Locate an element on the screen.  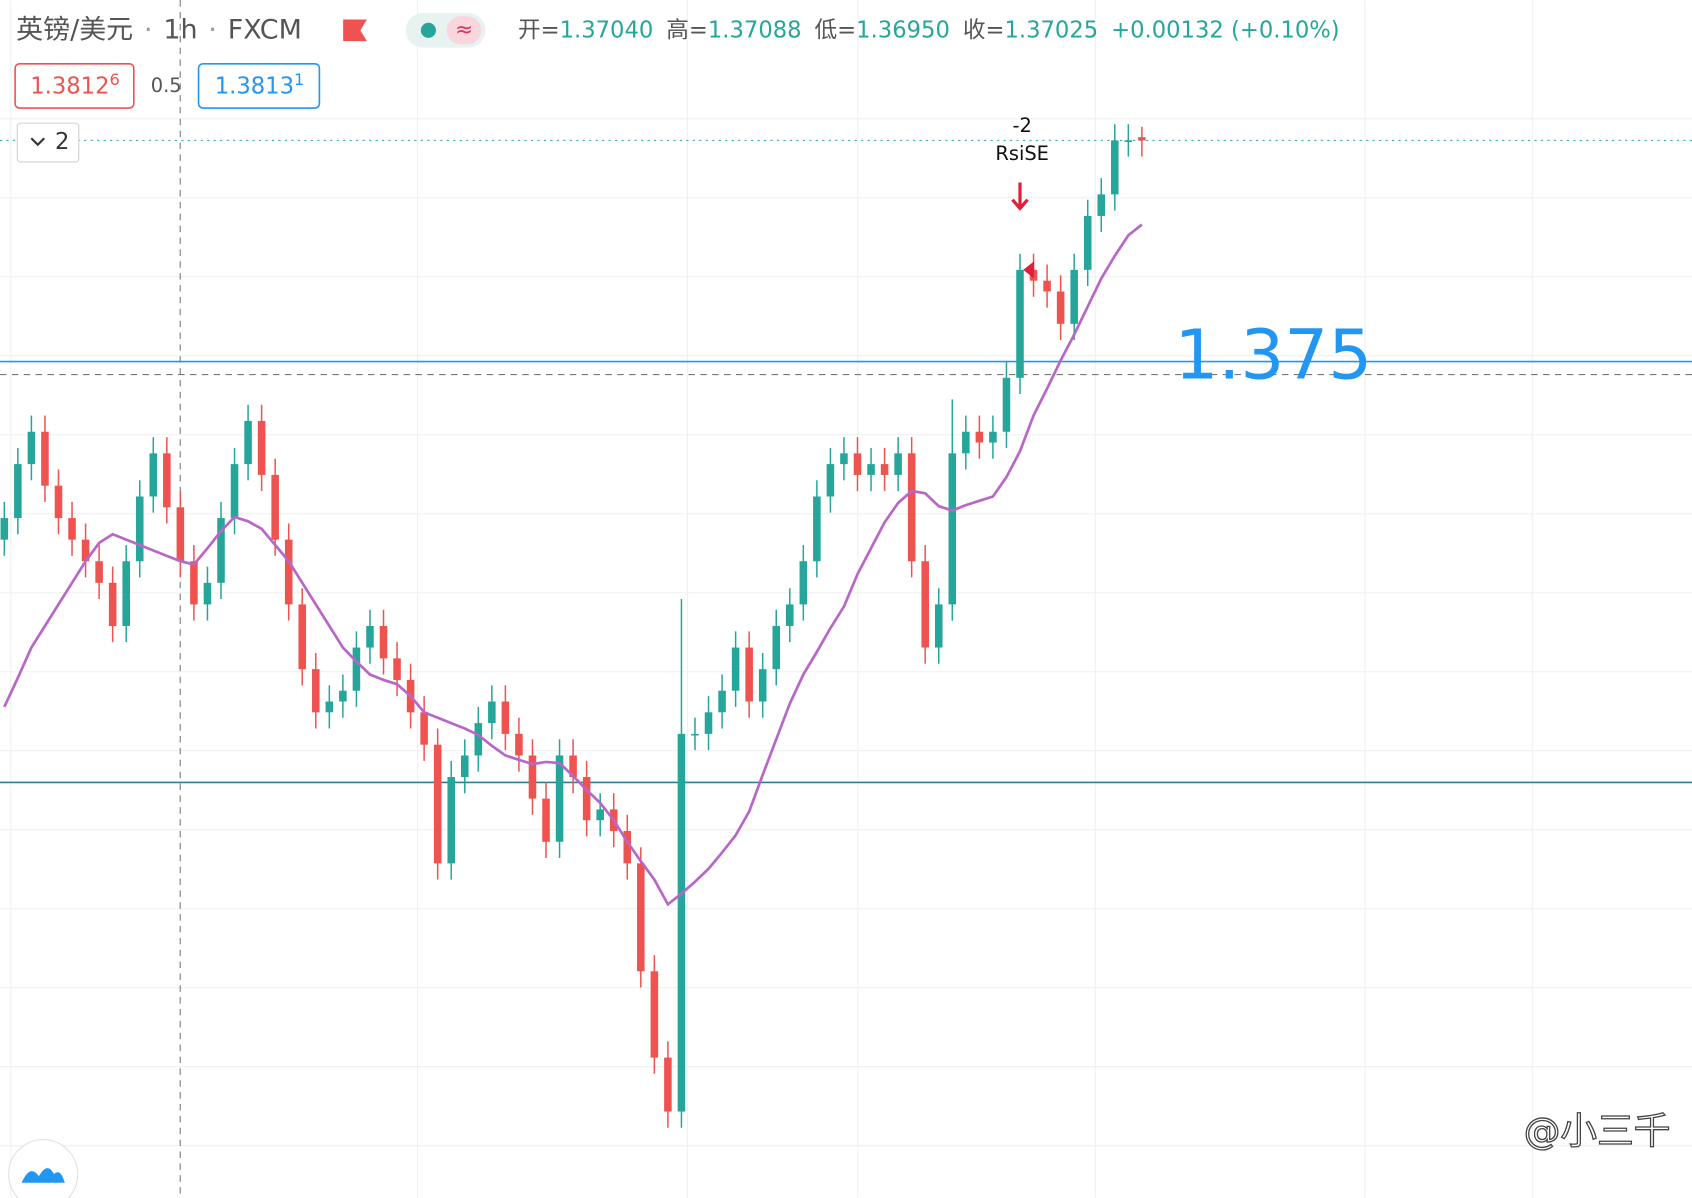
status-dot is located at coordinates (428, 30).